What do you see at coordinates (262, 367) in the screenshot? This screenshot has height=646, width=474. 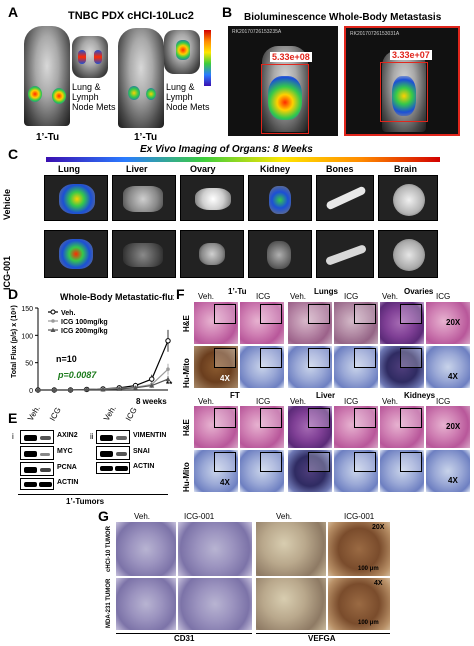 I see `f-1tu-icg-humito` at bounding box center [262, 367].